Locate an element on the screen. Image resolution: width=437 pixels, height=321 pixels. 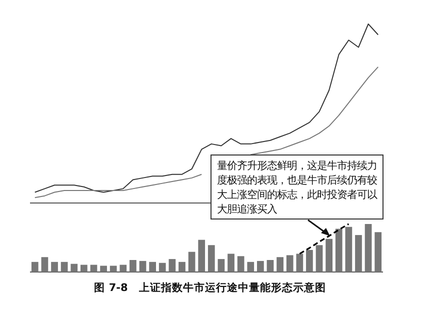
annotation: 量价齐升形态鲜明，这是牛市持续力度极强的表现，也是牛市后续仍有较大上涨空间的标志，此时投资者可以大胆追涨买入 is located at coordinates (297, 188).